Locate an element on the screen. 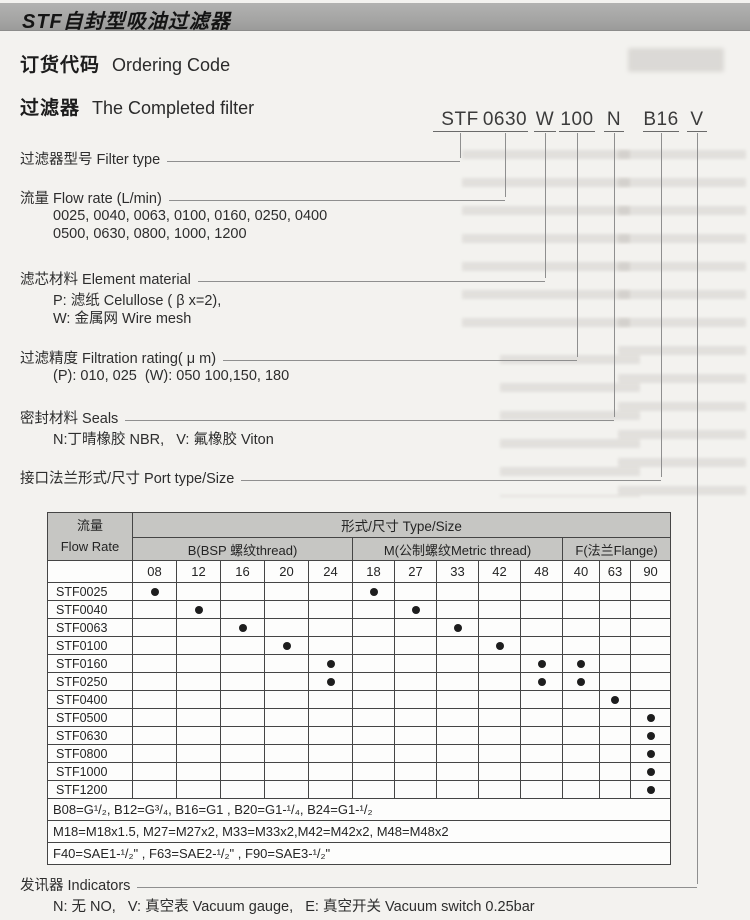 This screenshot has width=750, height=920. size-header-cell: 24 is located at coordinates (330, 571).